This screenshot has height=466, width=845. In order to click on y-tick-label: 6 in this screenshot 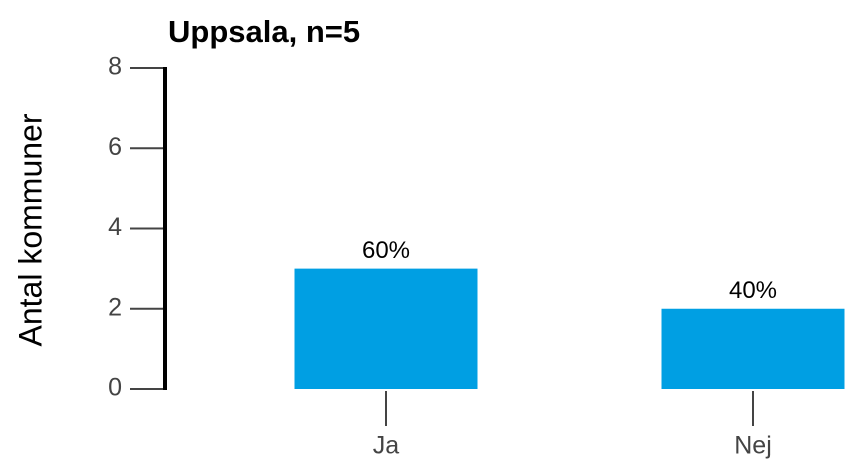, I will do `click(115, 147)`.